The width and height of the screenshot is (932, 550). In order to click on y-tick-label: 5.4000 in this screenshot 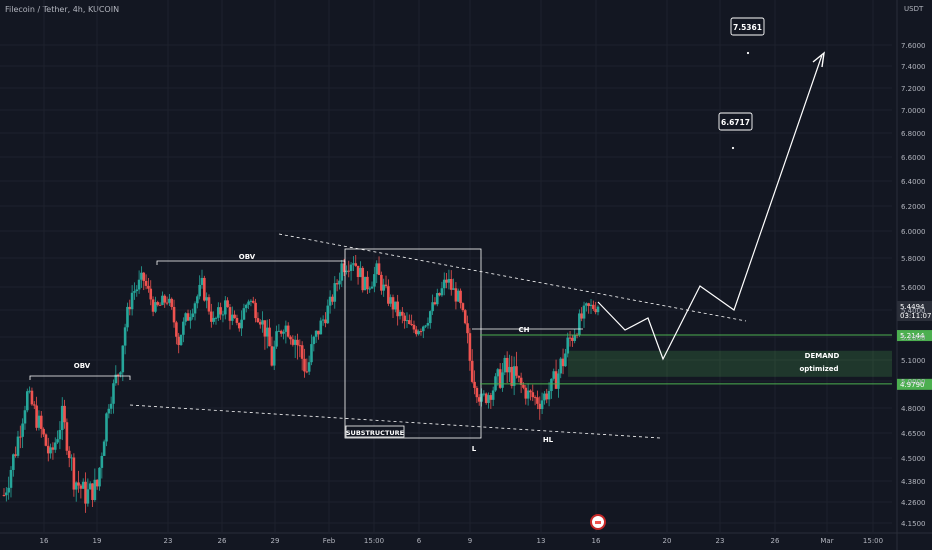, I will do `click(913, 311)`.